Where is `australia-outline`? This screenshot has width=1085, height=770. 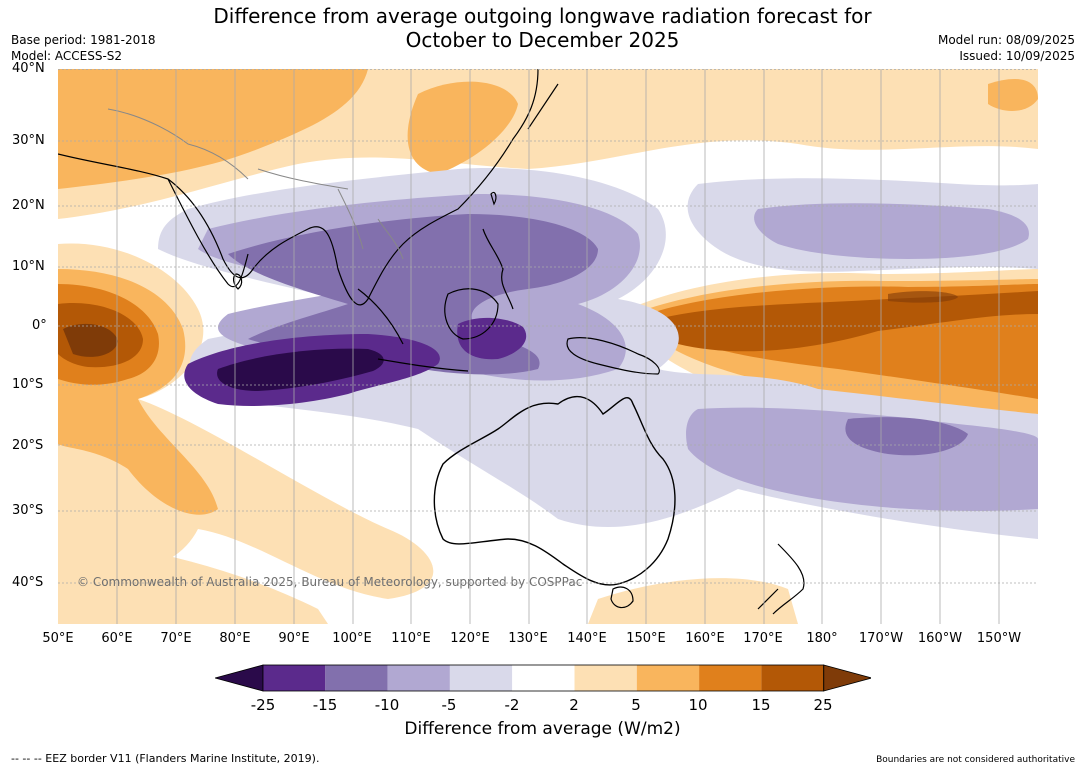 australia-outline is located at coordinates (554, 490).